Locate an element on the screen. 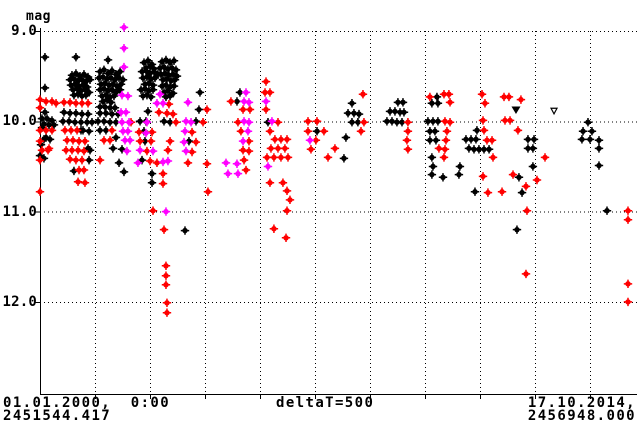  fainter-than-marker-filled is located at coordinates (516, 110).